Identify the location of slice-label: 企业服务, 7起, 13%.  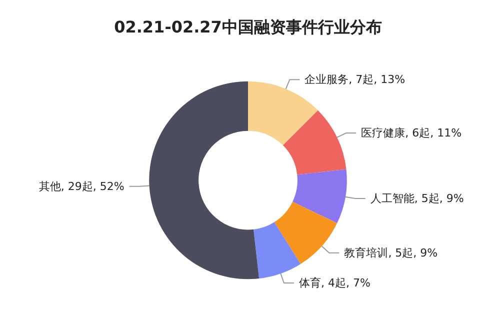
(355, 79).